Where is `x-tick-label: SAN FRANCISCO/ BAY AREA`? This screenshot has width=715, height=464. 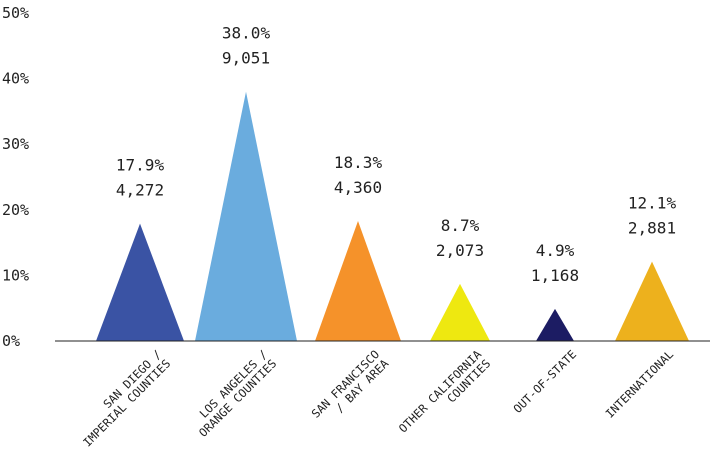 x-tick-label: SAN FRANCISCO/ BAY AREA is located at coordinates (350, 384).